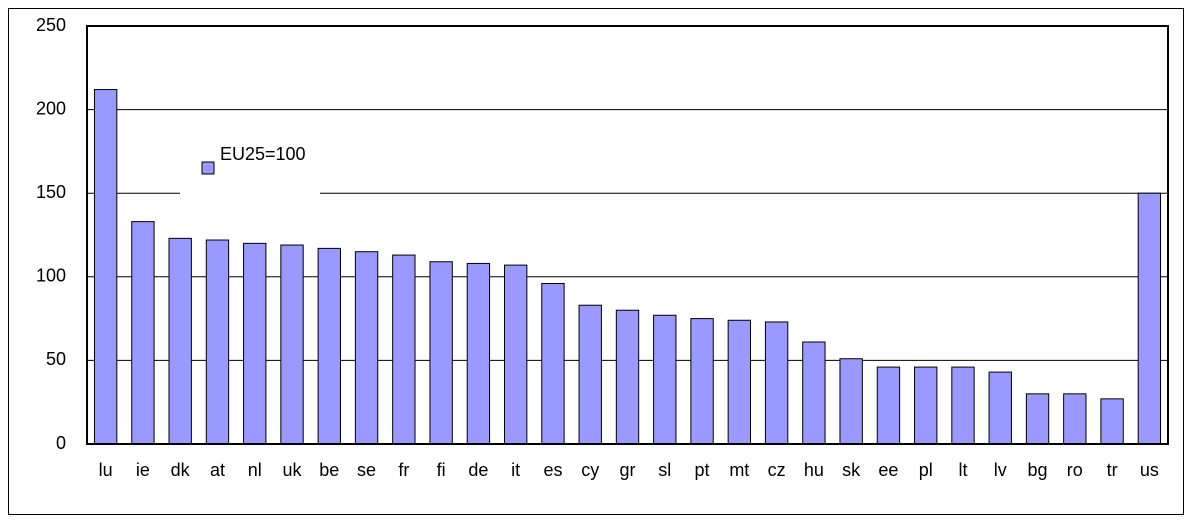  I want to click on x-tick-label: be, so click(329, 470).